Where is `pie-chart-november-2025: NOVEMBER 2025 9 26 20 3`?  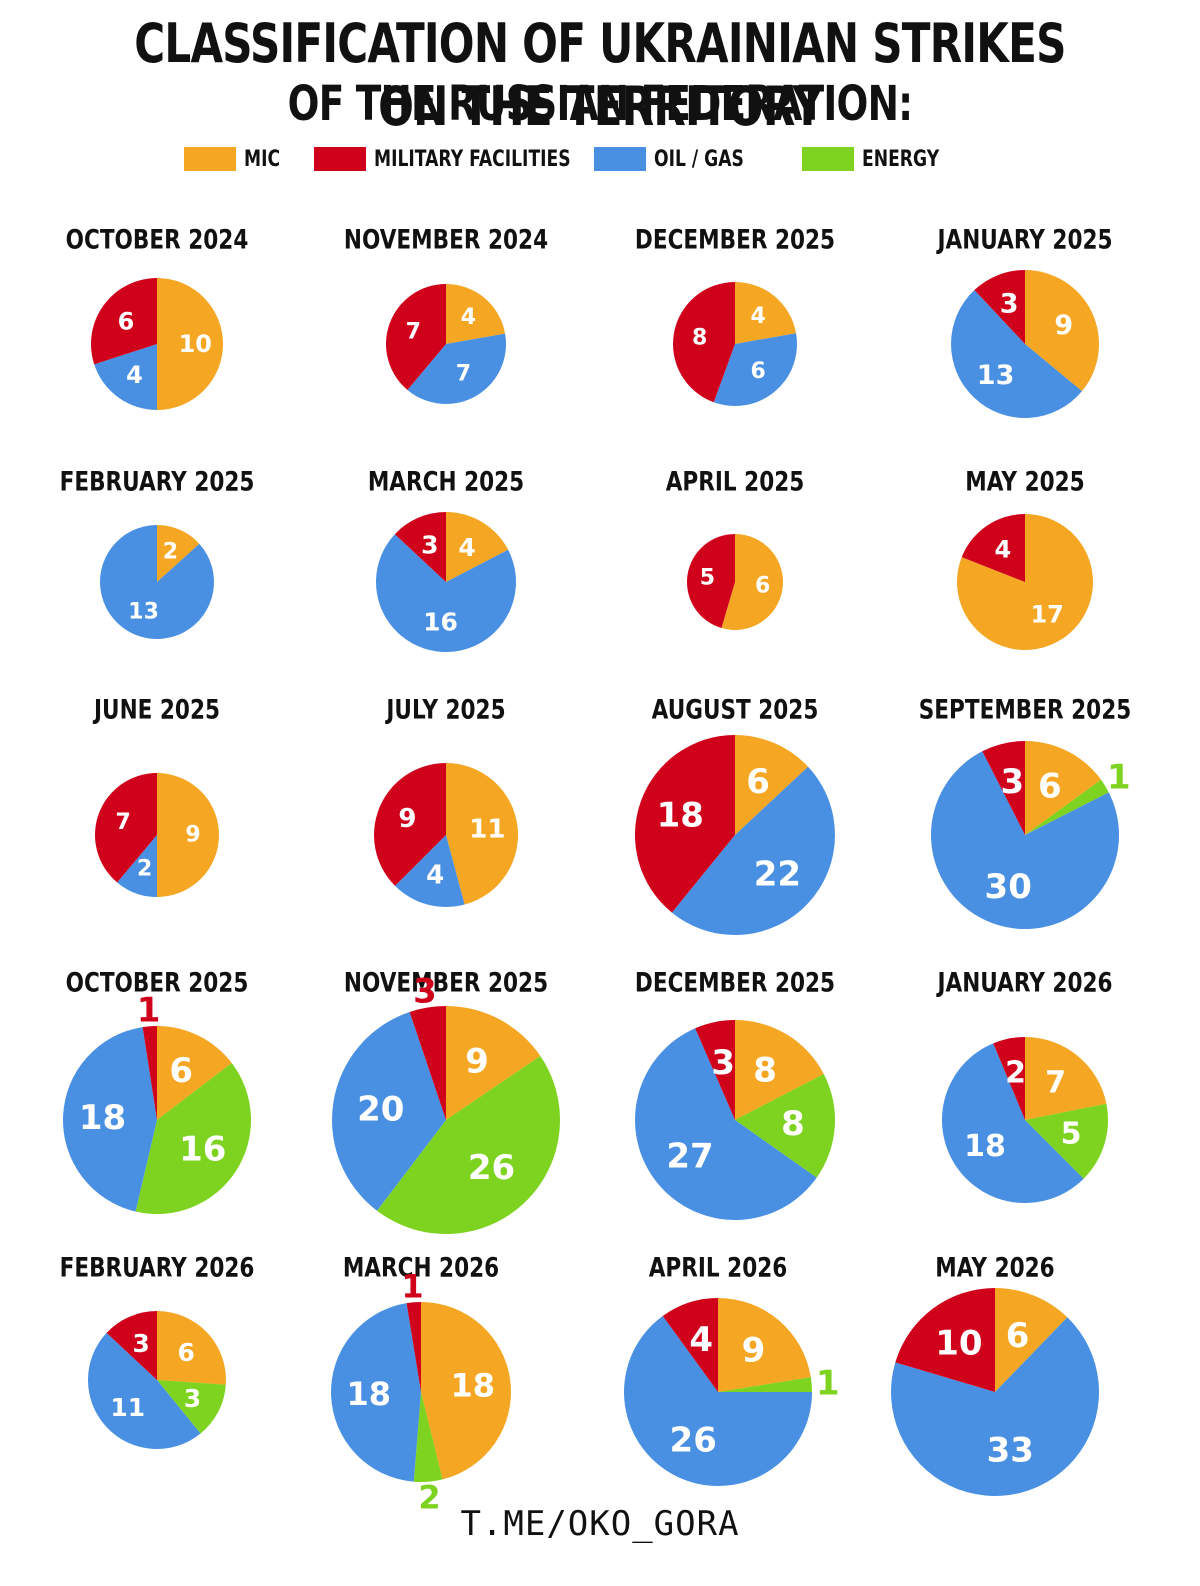
pie-chart-november-2025: NOVEMBER 2025 9 26 20 3 is located at coordinates (446, 1100).